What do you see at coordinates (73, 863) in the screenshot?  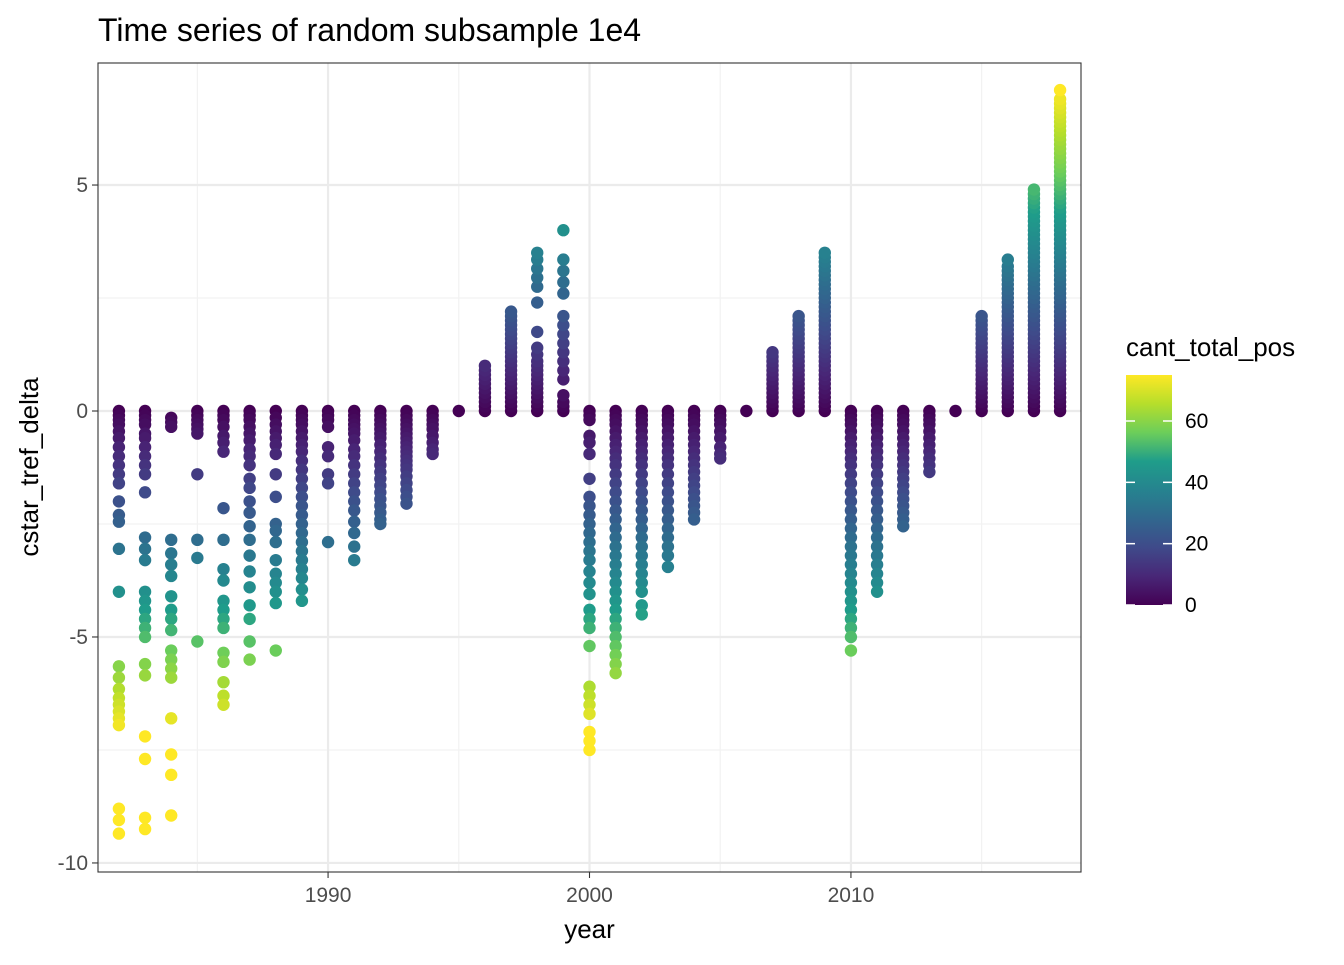 I see `y-tick-label: -10` at bounding box center [73, 863].